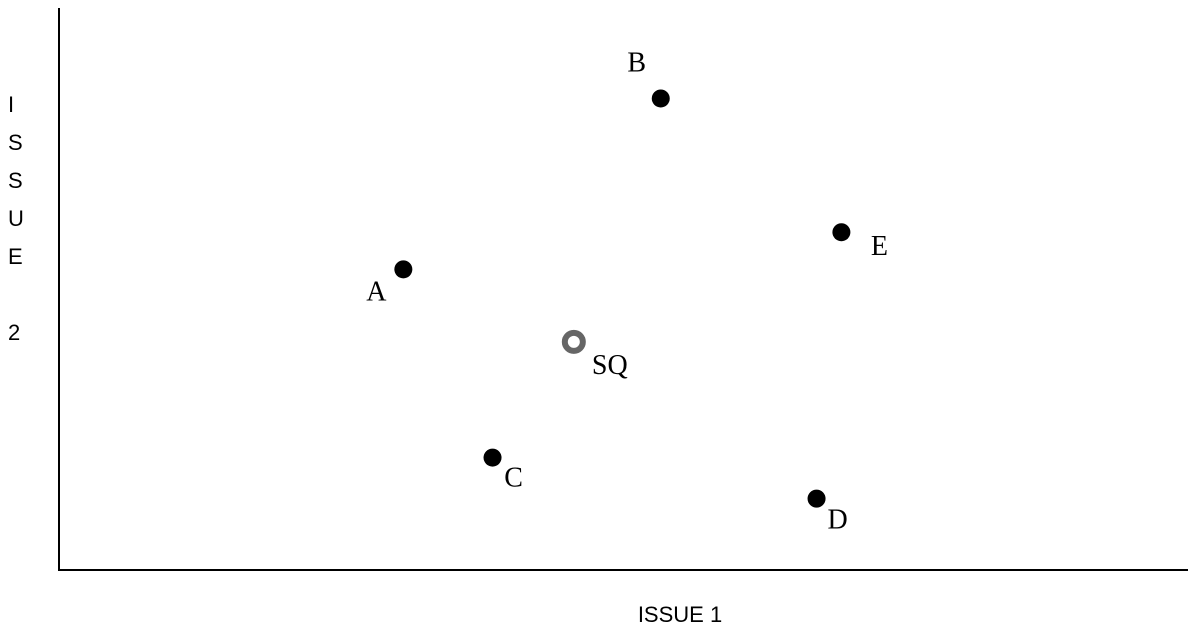 This screenshot has width=1188, height=626. What do you see at coordinates (837, 520) in the screenshot?
I see `point-d-label: D` at bounding box center [837, 520].